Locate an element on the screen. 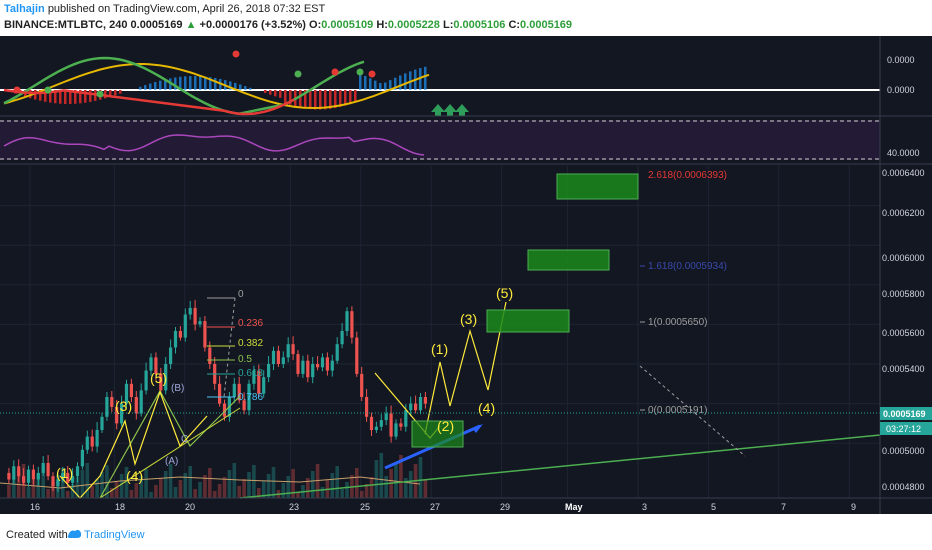 The width and height of the screenshot is (932, 550). projection-label: (4) is located at coordinates (486, 408).